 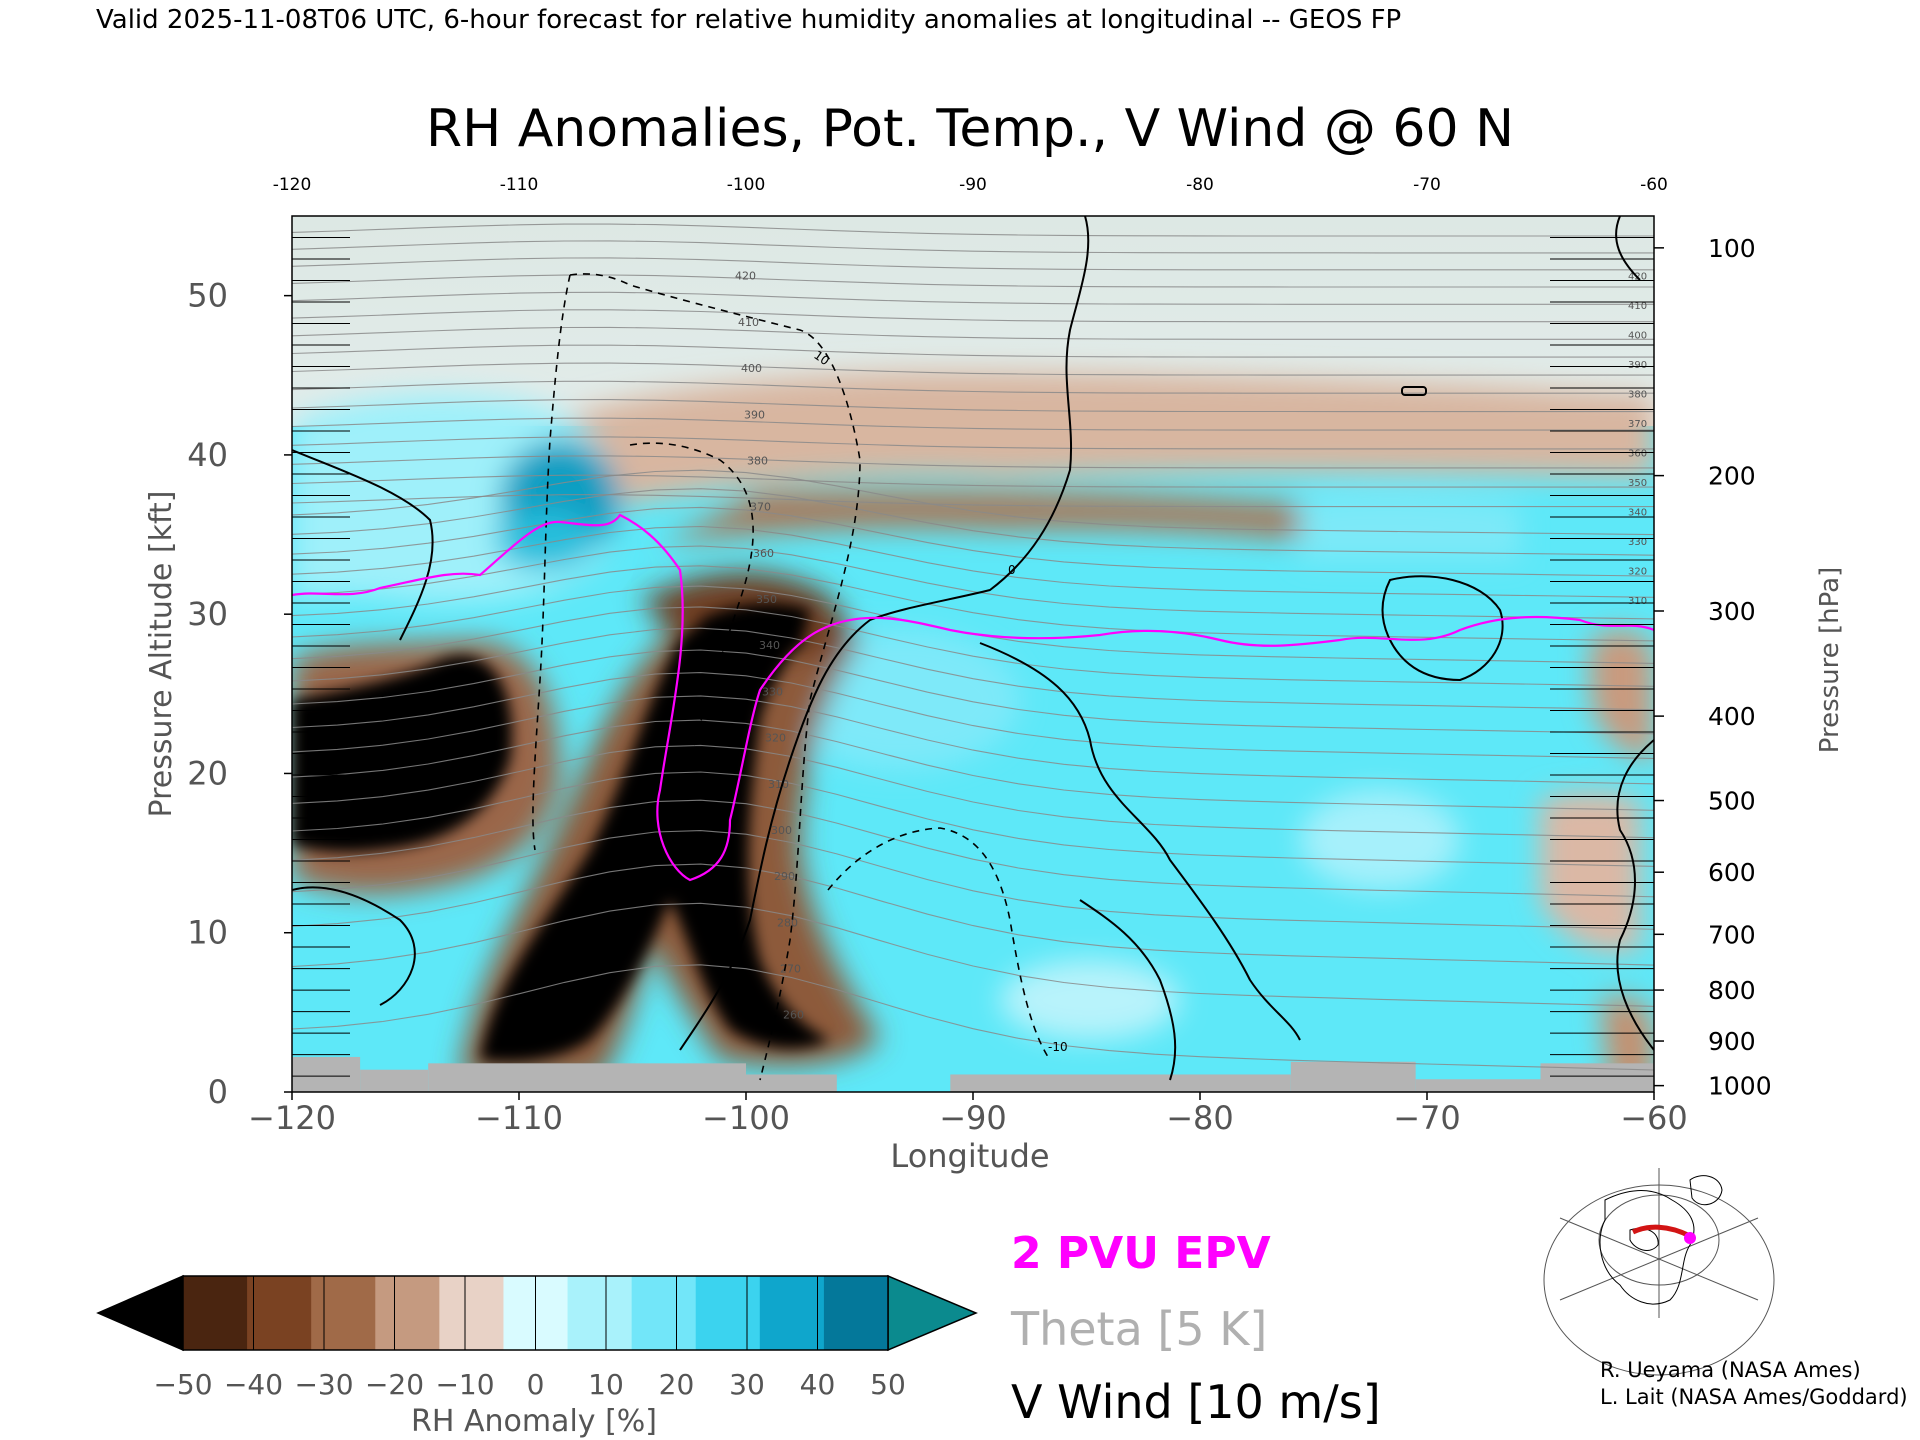 I want to click on theta-label-right: 340, so click(x=1637, y=512).